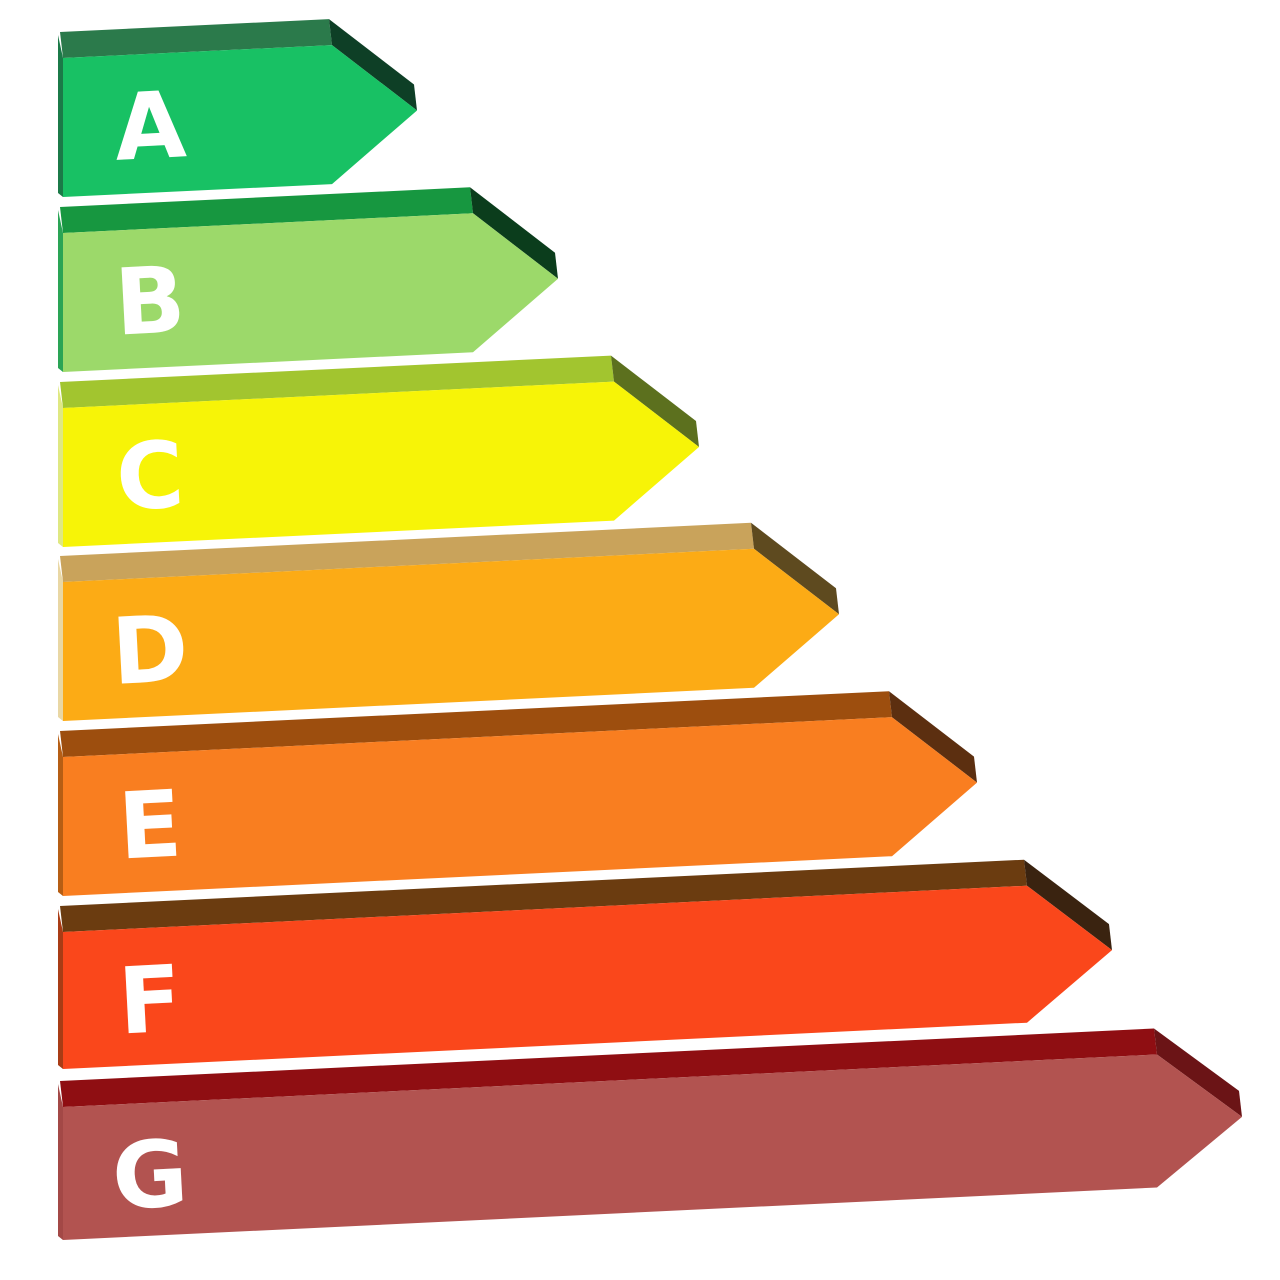  What do you see at coordinates (196, 39) in the screenshot?
I see `bar-a-top-face` at bounding box center [196, 39].